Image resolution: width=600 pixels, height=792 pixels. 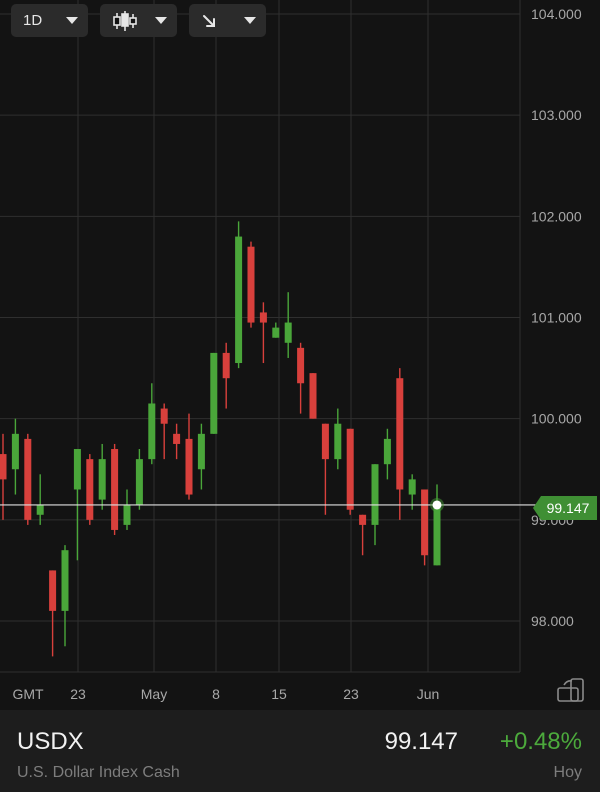 What do you see at coordinates (154, 694) in the screenshot?
I see `x-tick-label: May` at bounding box center [154, 694].